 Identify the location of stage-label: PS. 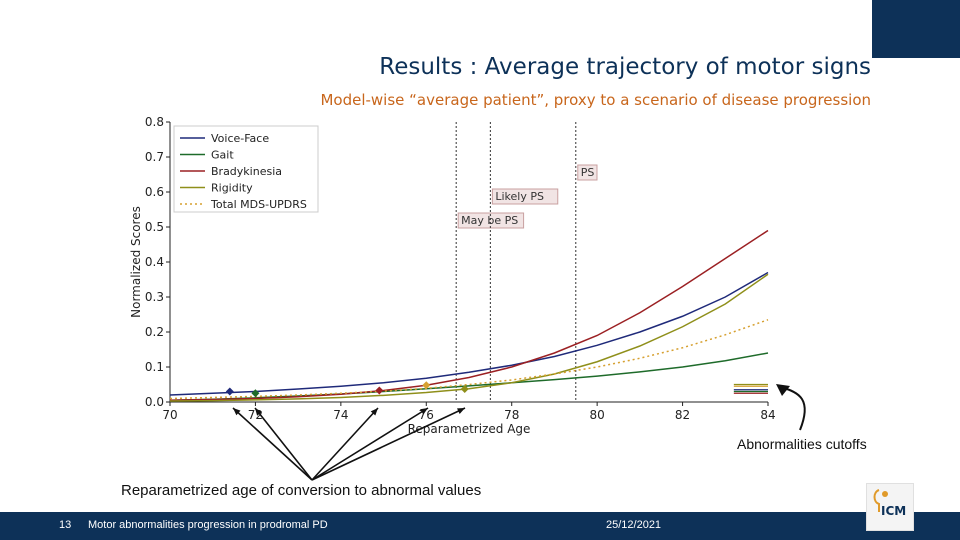
(588, 172).